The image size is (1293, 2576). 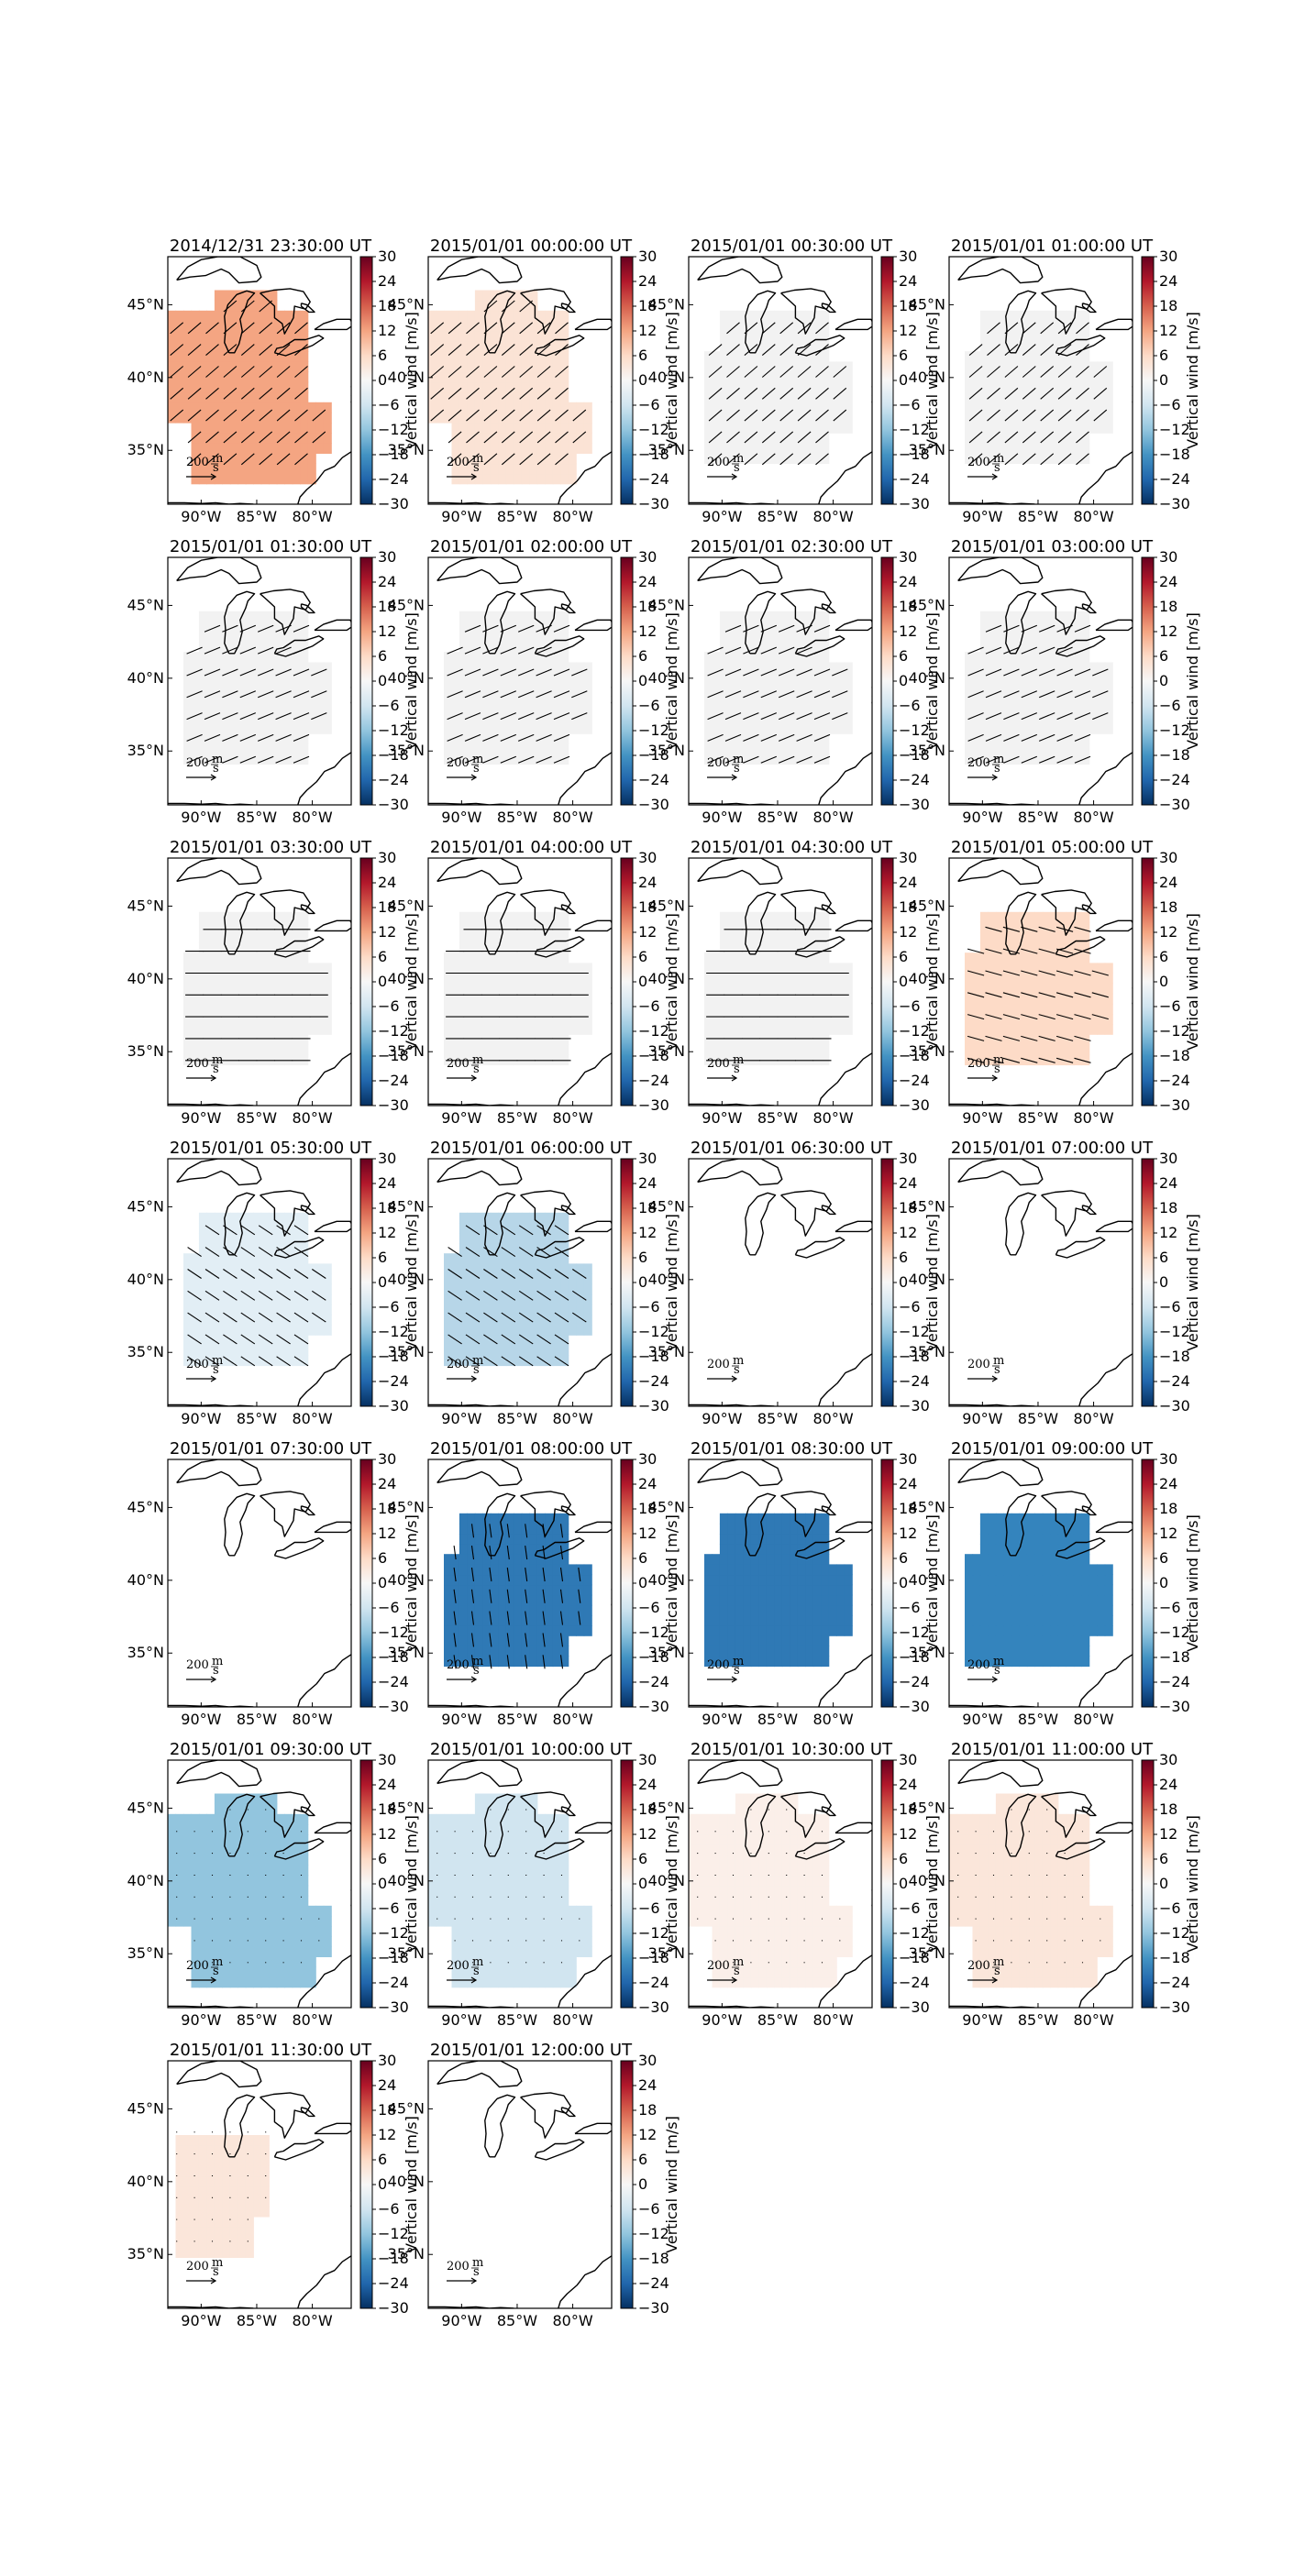 I want to click on panel-title: 2015/01/01 09:30:00 UT, so click(x=271, y=1750).